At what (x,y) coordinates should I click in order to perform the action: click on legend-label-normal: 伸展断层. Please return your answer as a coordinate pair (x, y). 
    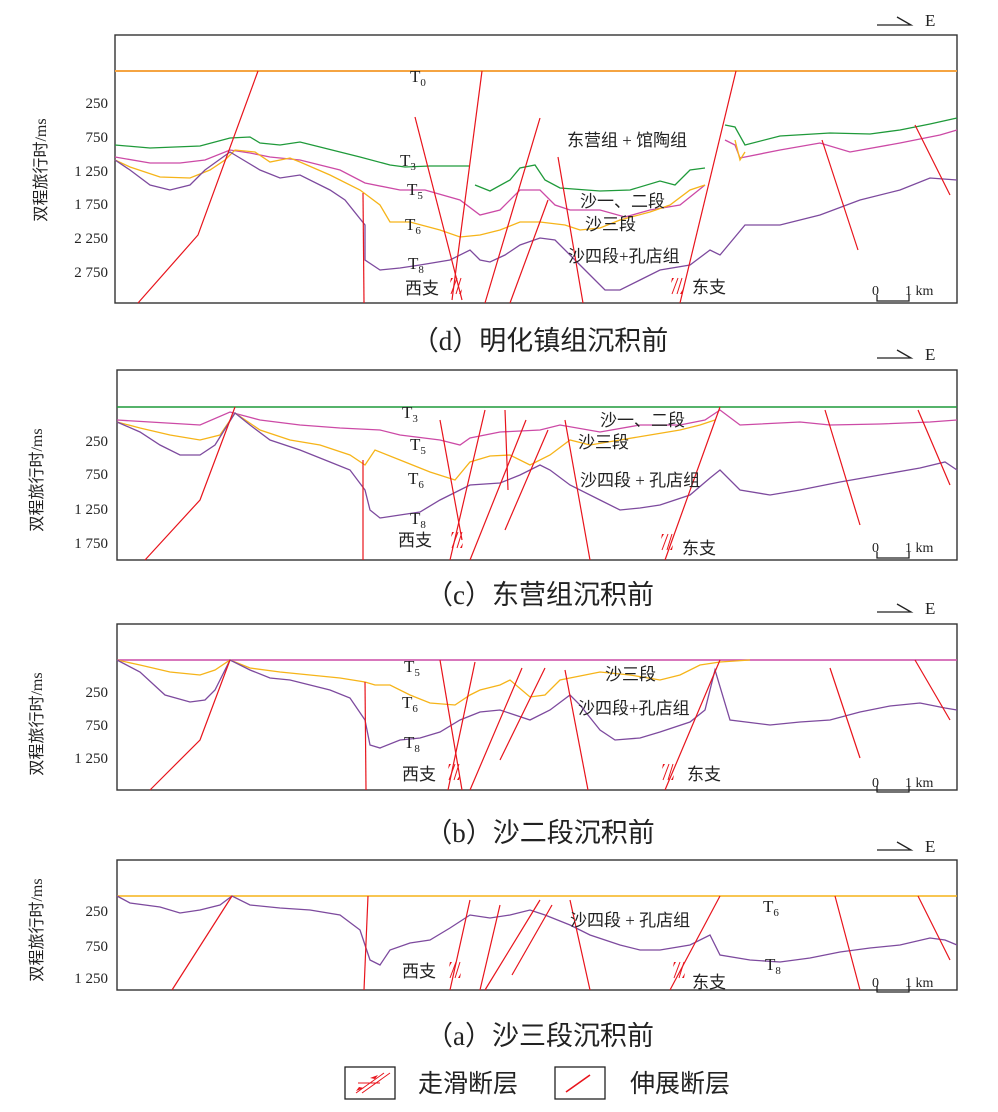
    Looking at the image, I should click on (680, 1084).